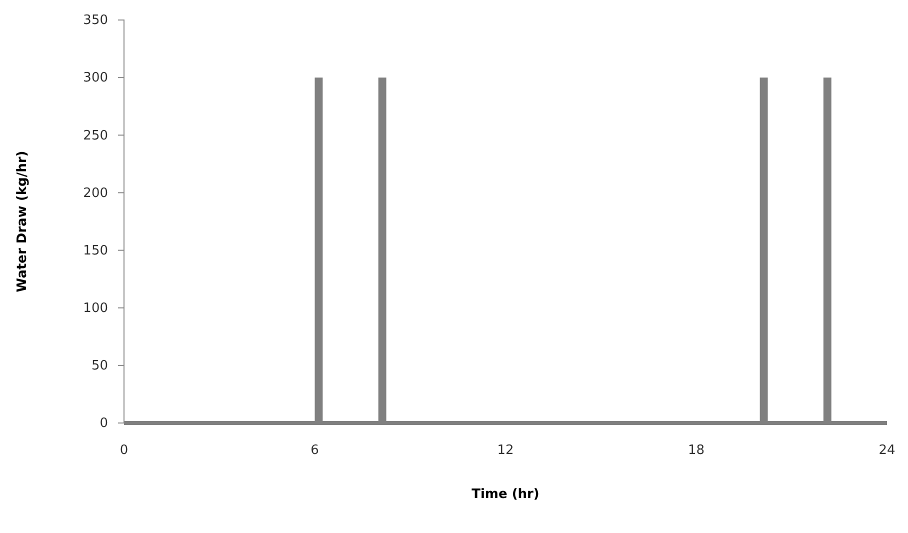 The width and height of the screenshot is (908, 533). Describe the element at coordinates (696, 450) in the screenshot. I see `x-tick-label: 18` at that location.